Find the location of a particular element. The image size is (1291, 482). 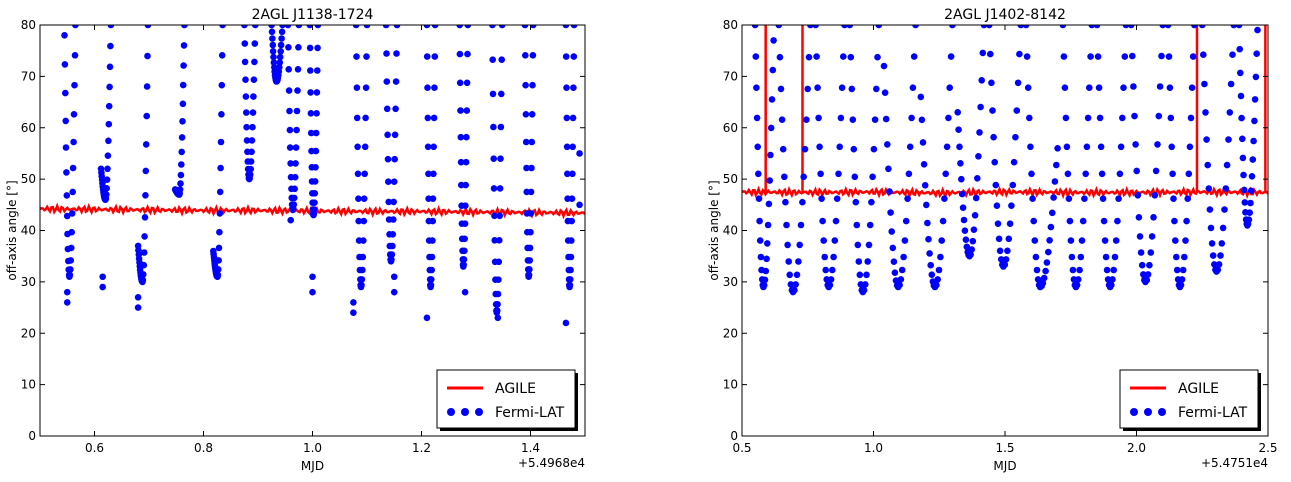

legend-agile-label: AGILE is located at coordinates (515, 389).